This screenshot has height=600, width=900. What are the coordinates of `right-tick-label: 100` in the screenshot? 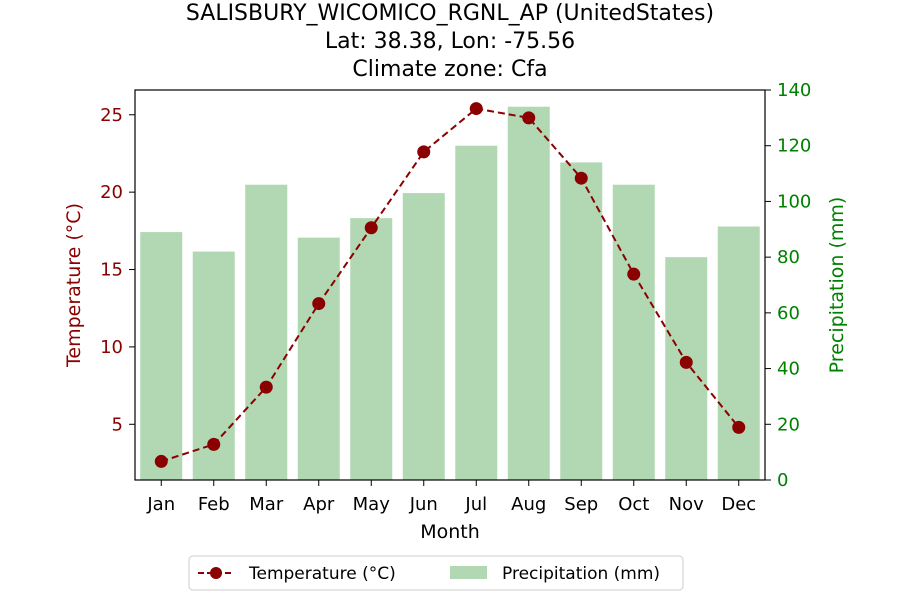 It's located at (794, 201).